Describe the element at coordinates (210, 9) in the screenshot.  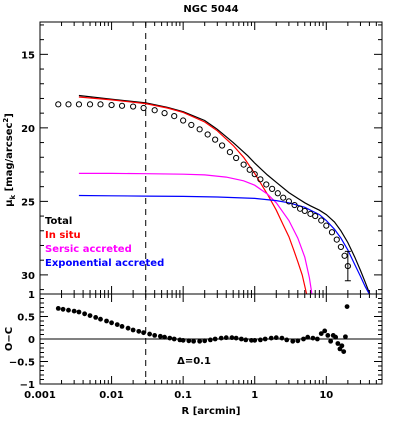
I see `chart-title: NGC 5044` at that location.